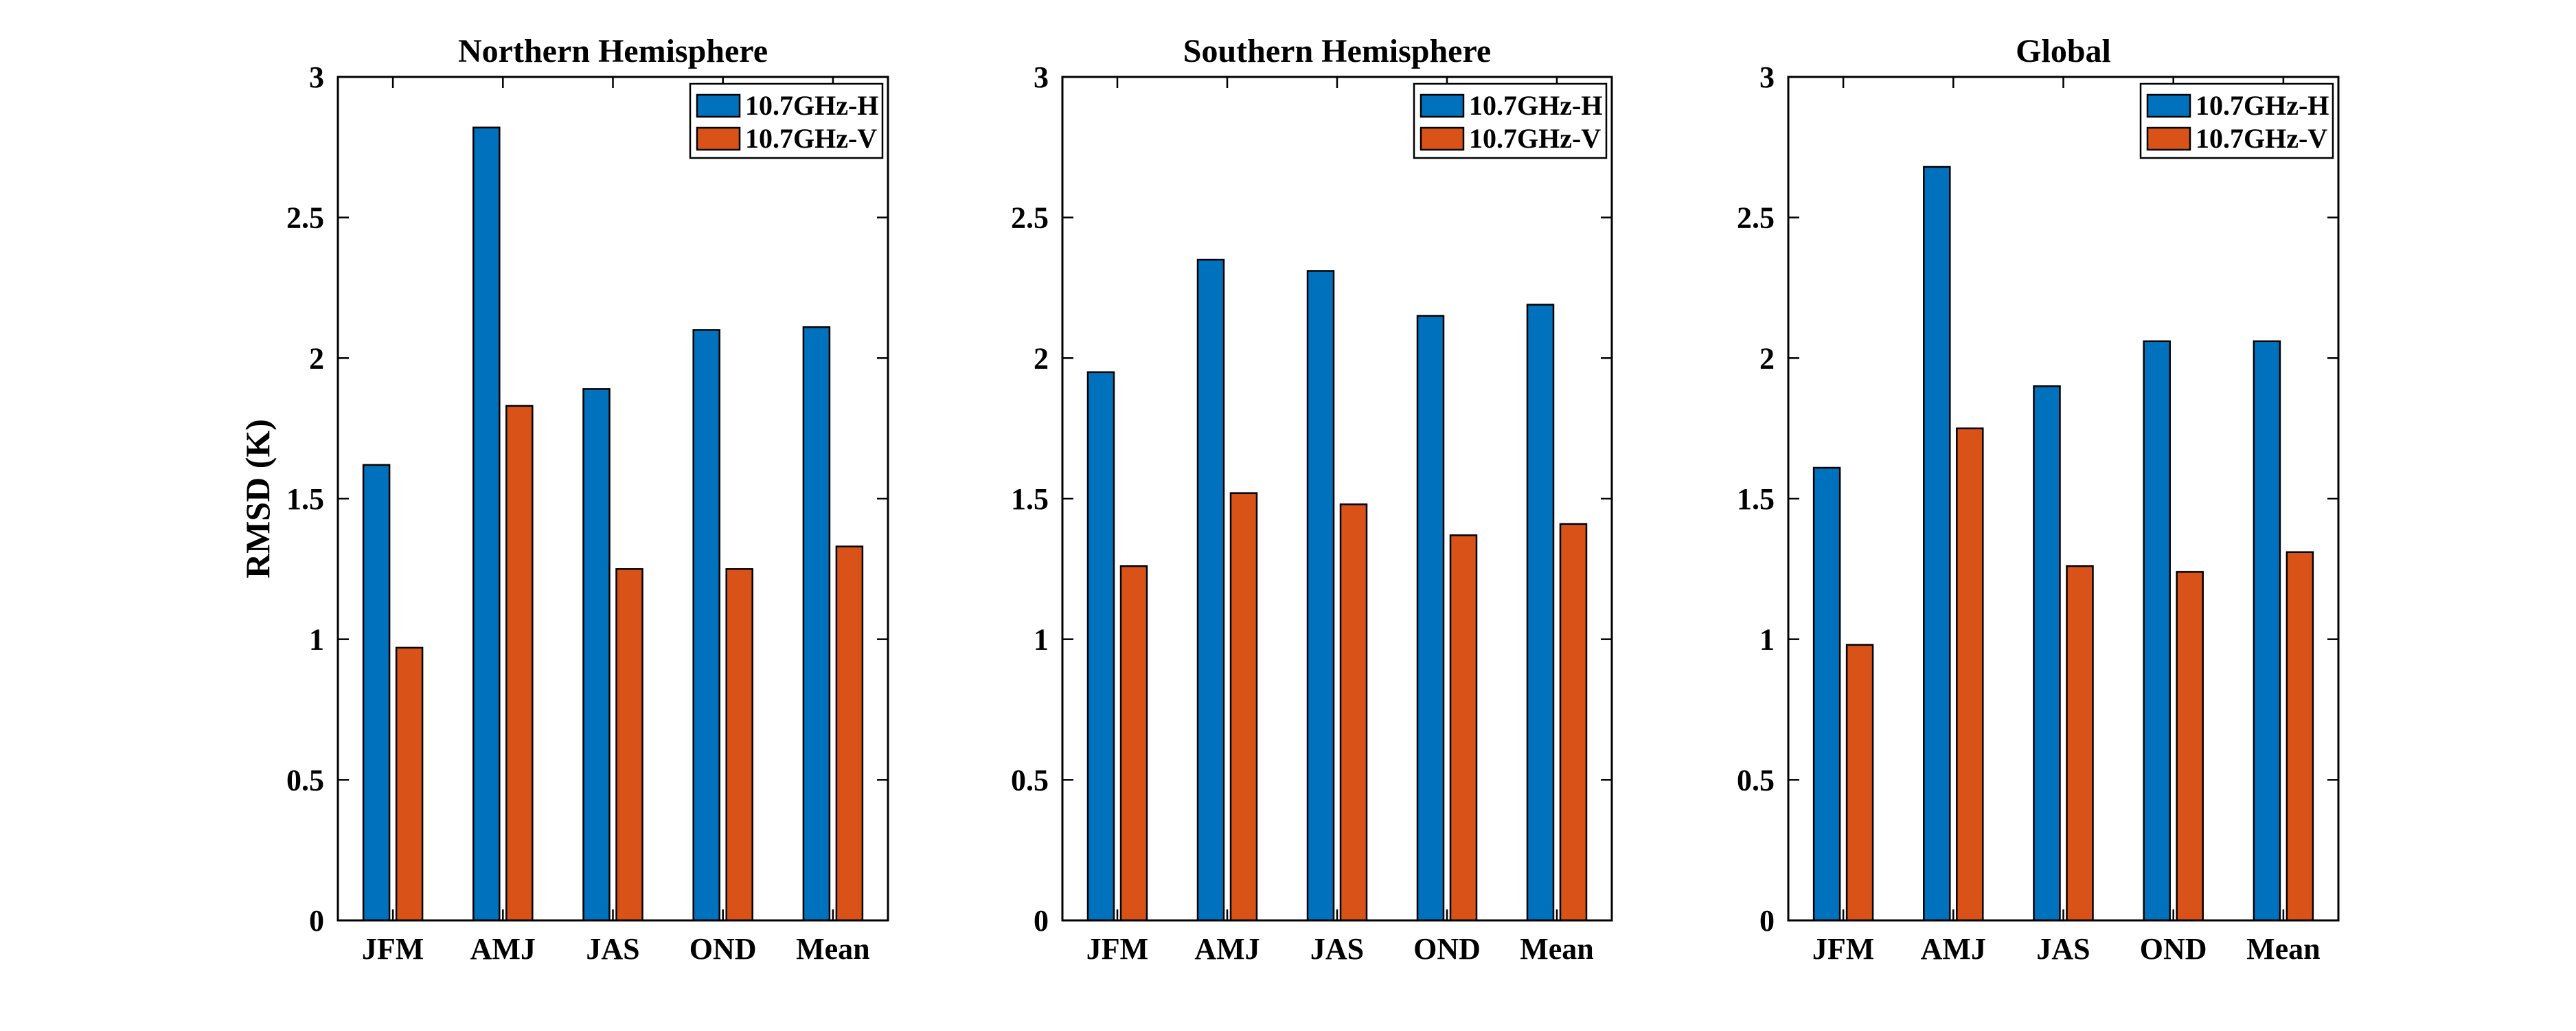 Image resolution: width=2576 pixels, height=1031 pixels. What do you see at coordinates (257, 498) in the screenshot?
I see `y-axis-label: RMSD (K)` at bounding box center [257, 498].